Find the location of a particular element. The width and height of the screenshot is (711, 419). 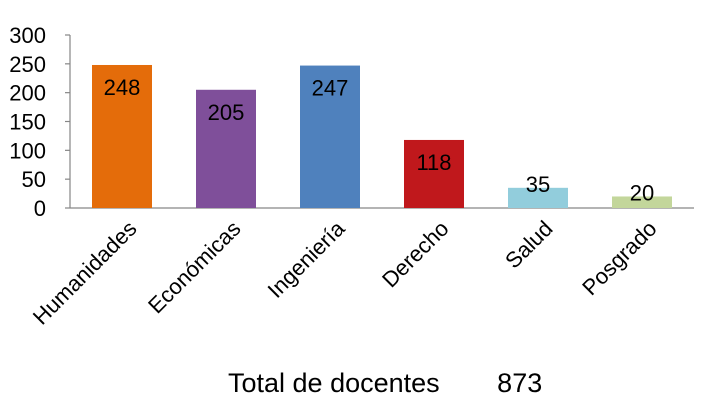

category-label: Salud is located at coordinates (528, 244).